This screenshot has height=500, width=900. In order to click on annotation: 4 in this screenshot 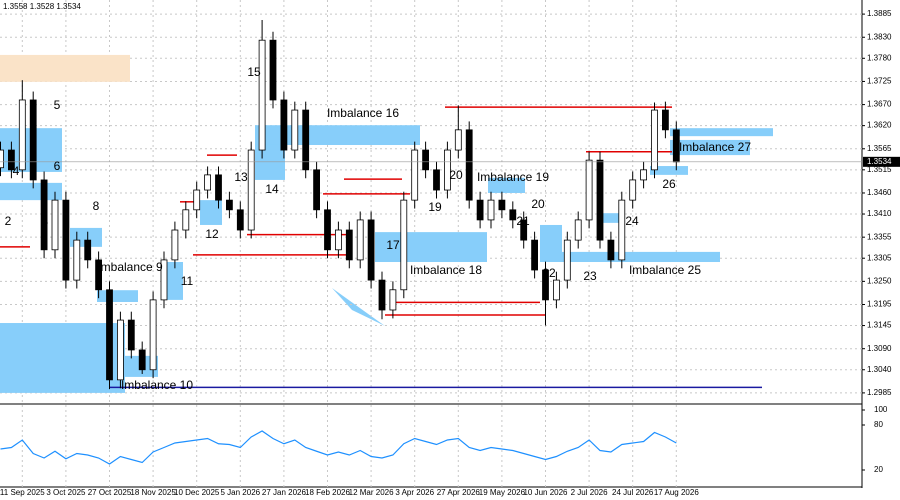, I will do `click(16, 171)`.